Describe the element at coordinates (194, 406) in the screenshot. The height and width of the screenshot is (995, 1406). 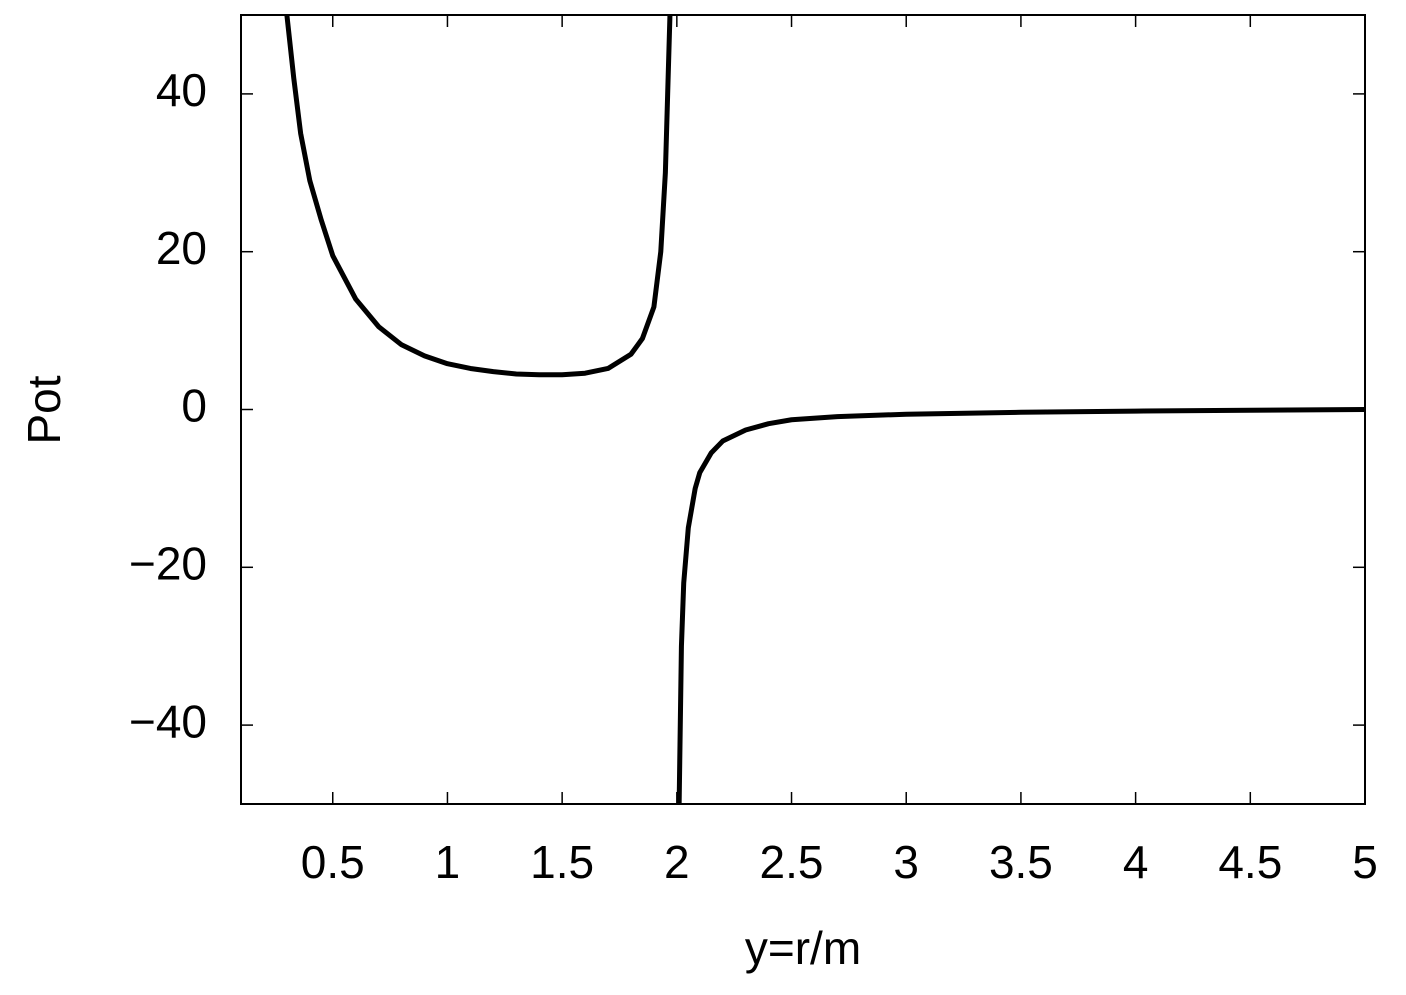
I see `y-tick-label: 0` at that location.